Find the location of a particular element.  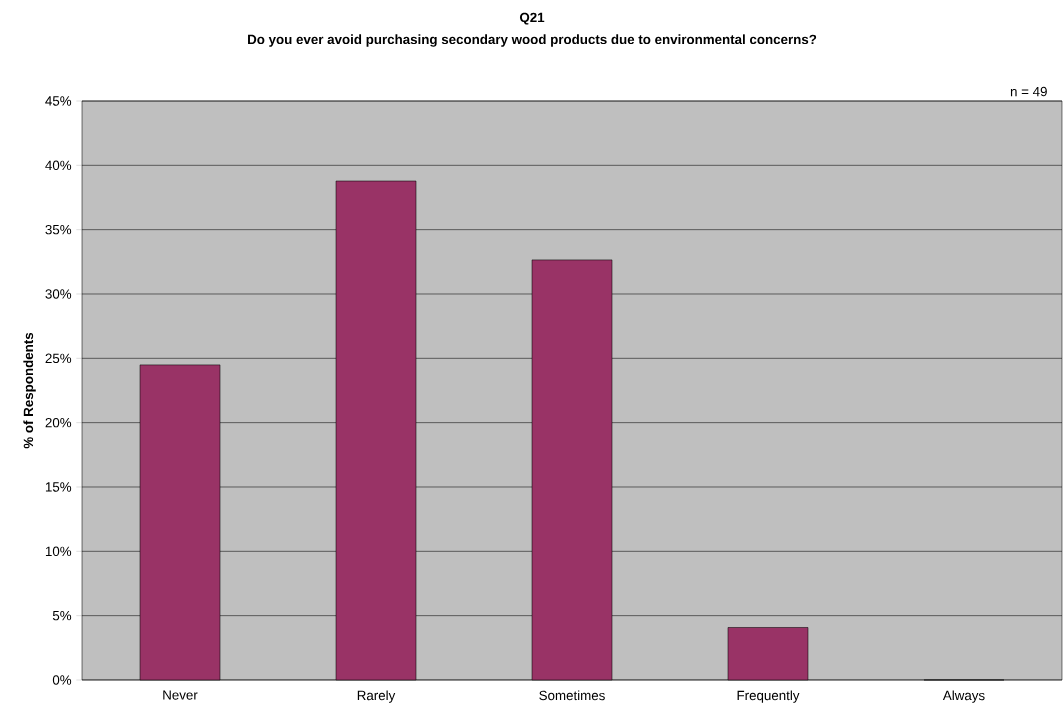

chart-subtitle: Do you ever avoid purchasing secondary wood products due to environmental concerns? is located at coordinates (532, 40).